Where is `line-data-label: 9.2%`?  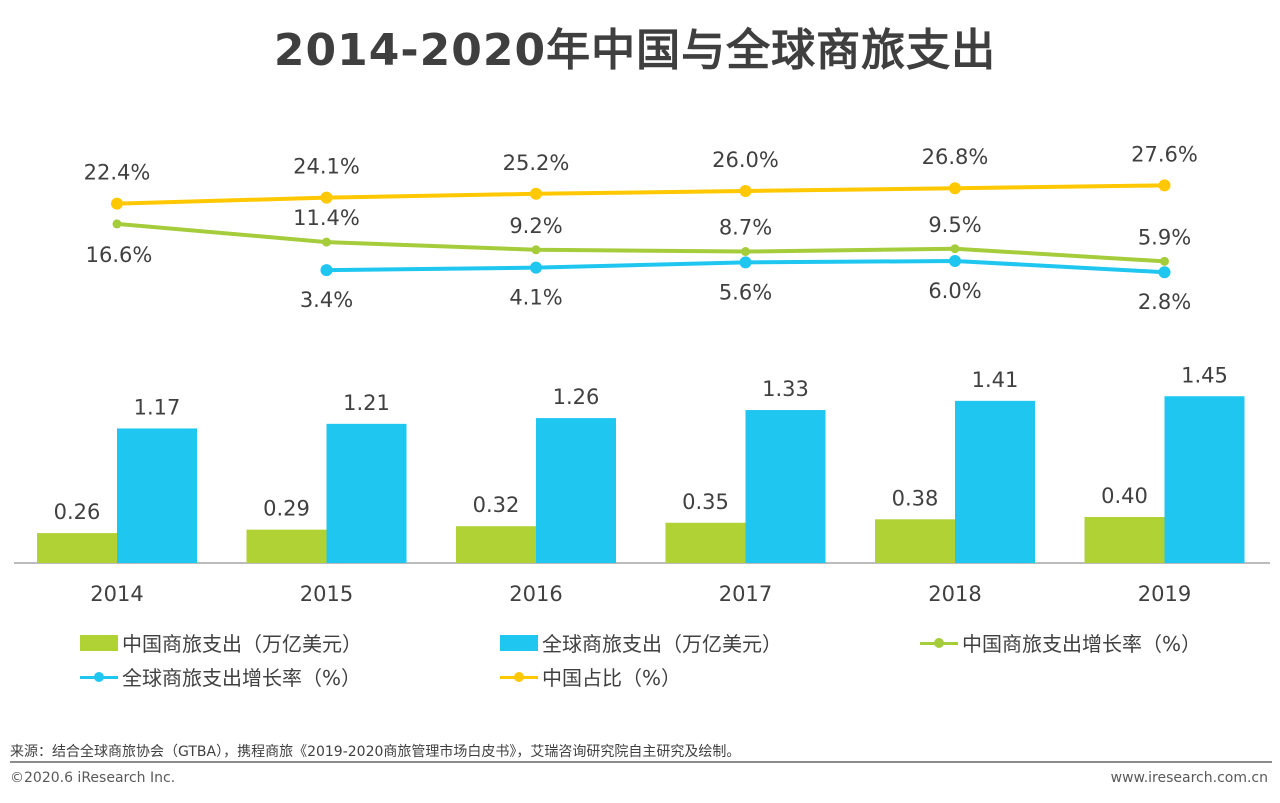
line-data-label: 9.2% is located at coordinates (535, 226).